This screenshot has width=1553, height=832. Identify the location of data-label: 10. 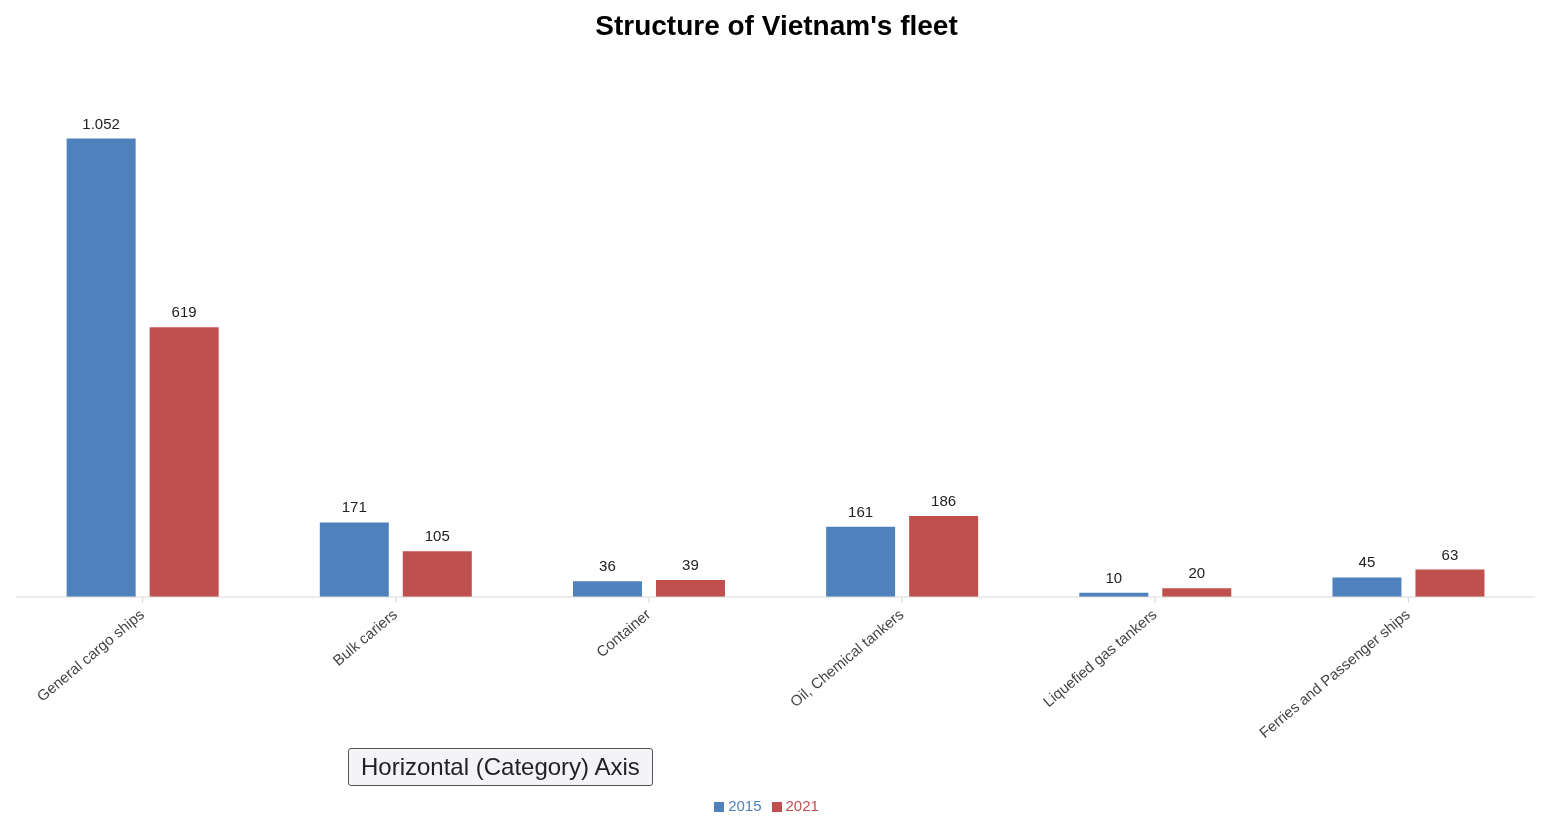
(1114, 577).